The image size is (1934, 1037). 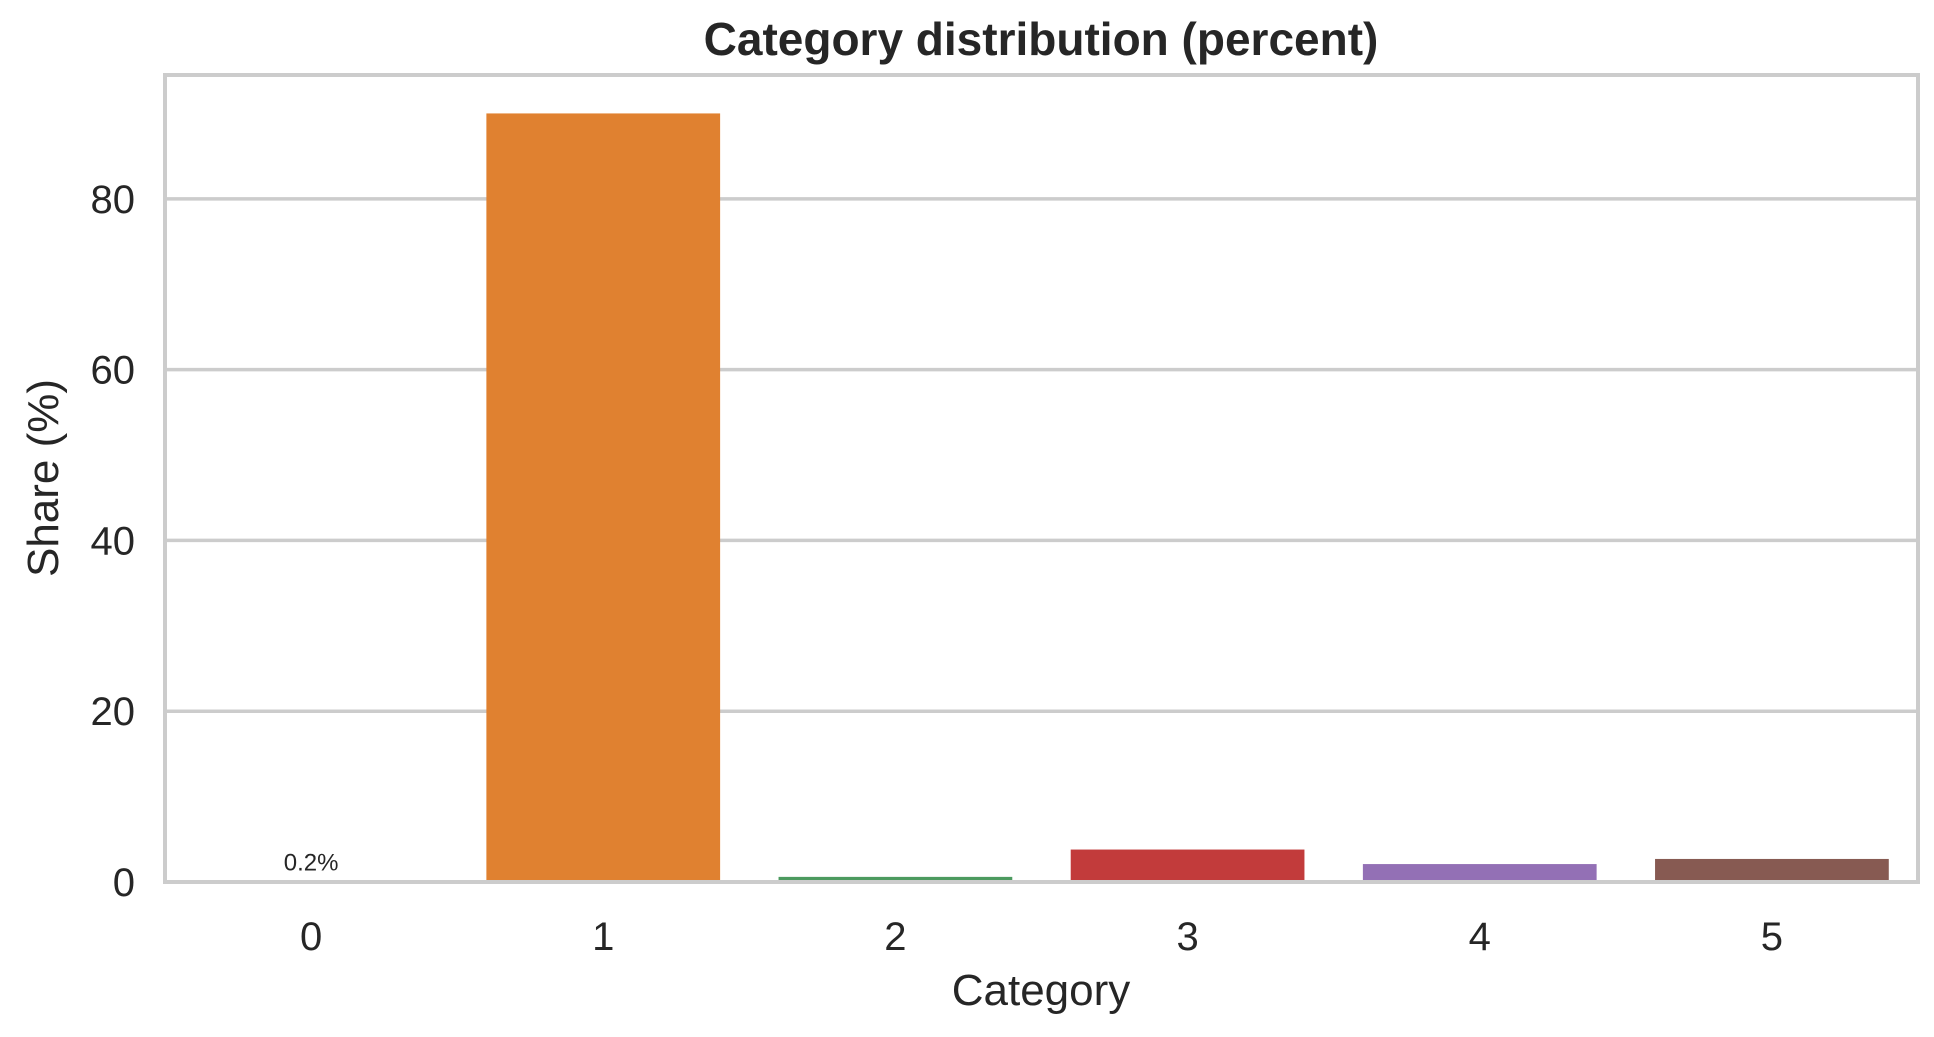 I want to click on x-tick-label-0: 0, so click(x=311, y=937).